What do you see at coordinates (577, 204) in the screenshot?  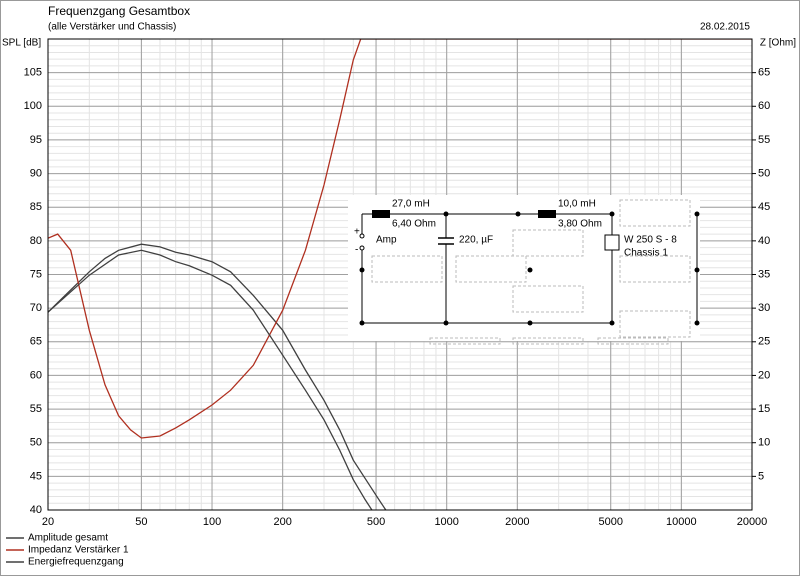 I see `label: 10,0 mH` at bounding box center [577, 204].